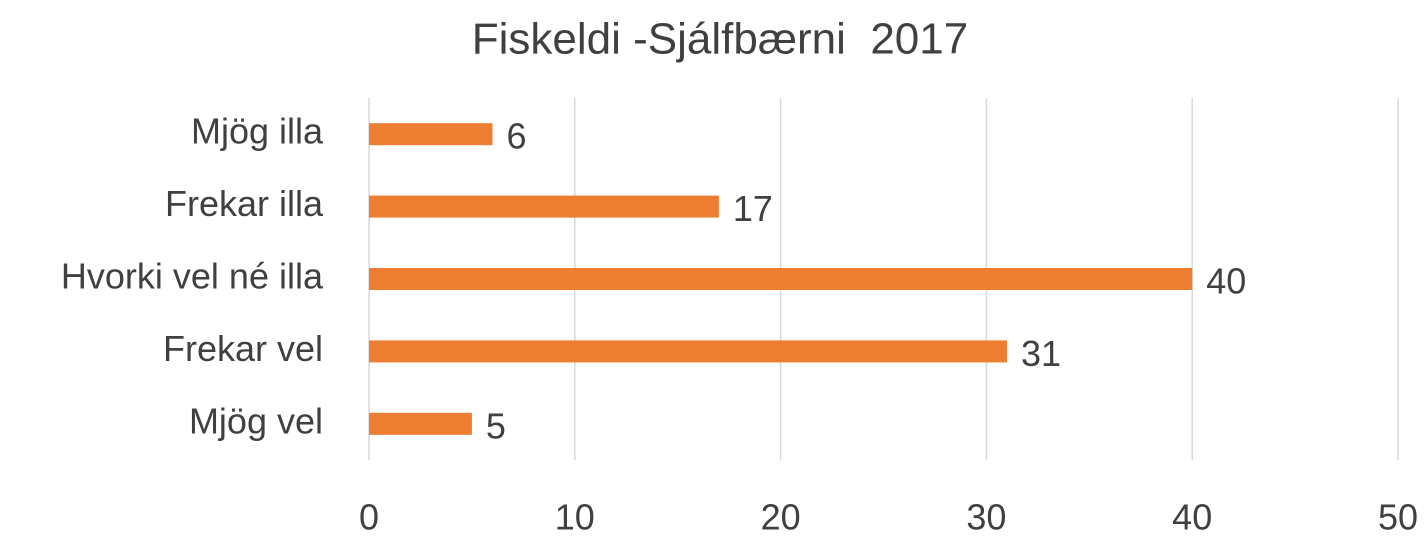 This screenshot has width=1427, height=536. What do you see at coordinates (192, 276) in the screenshot?
I see `y-tick-label: Hvorki vel né illa` at bounding box center [192, 276].